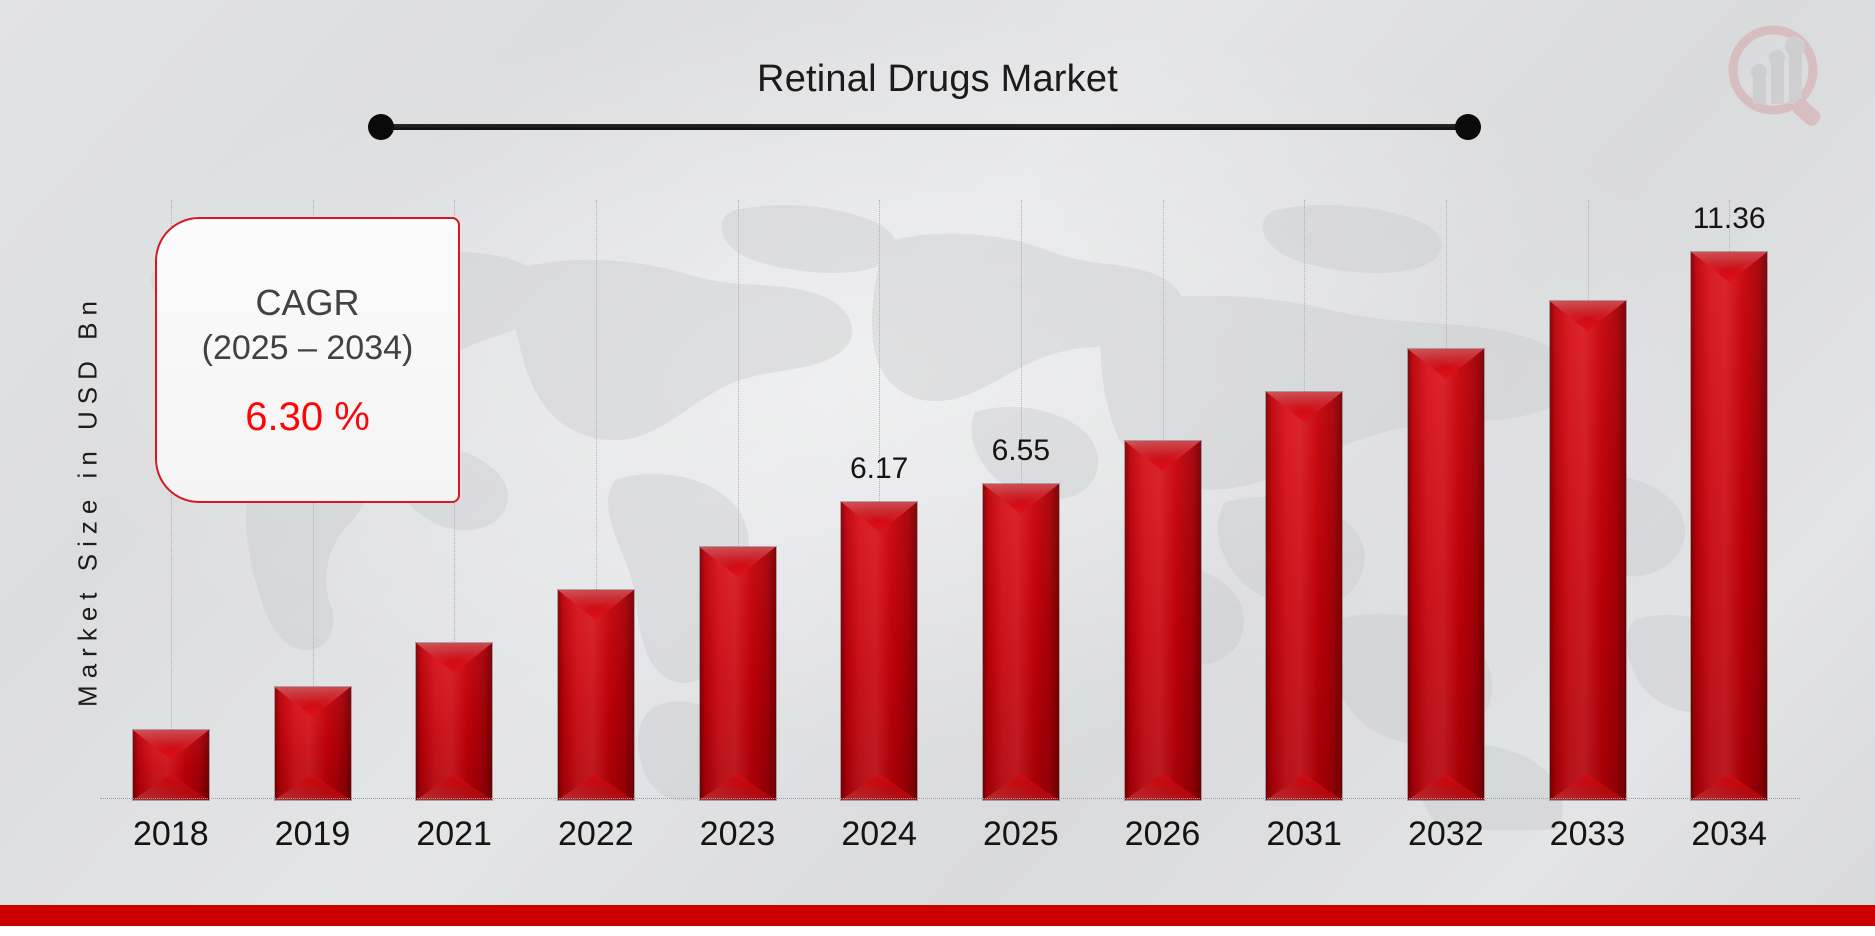  I want to click on cagr-period: (2025 – 2034), so click(307, 347).